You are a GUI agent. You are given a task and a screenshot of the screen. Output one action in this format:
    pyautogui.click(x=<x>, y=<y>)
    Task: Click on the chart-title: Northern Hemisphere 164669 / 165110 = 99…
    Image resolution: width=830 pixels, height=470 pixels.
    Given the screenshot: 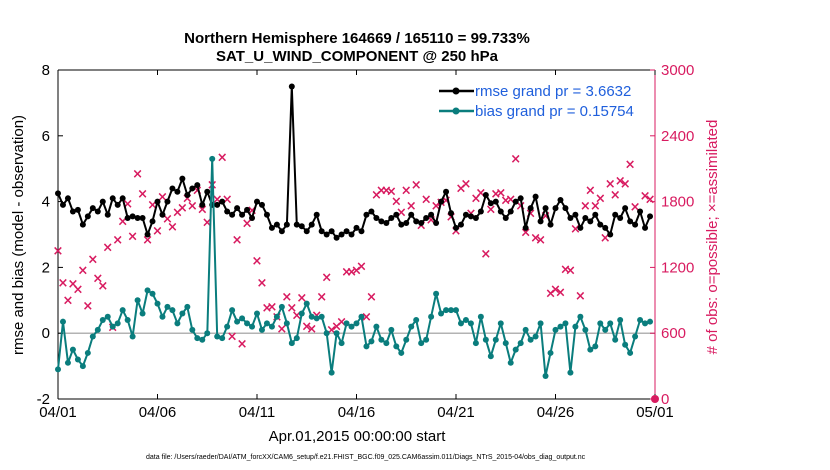 What is the action you would take?
    pyautogui.click(x=357, y=38)
    